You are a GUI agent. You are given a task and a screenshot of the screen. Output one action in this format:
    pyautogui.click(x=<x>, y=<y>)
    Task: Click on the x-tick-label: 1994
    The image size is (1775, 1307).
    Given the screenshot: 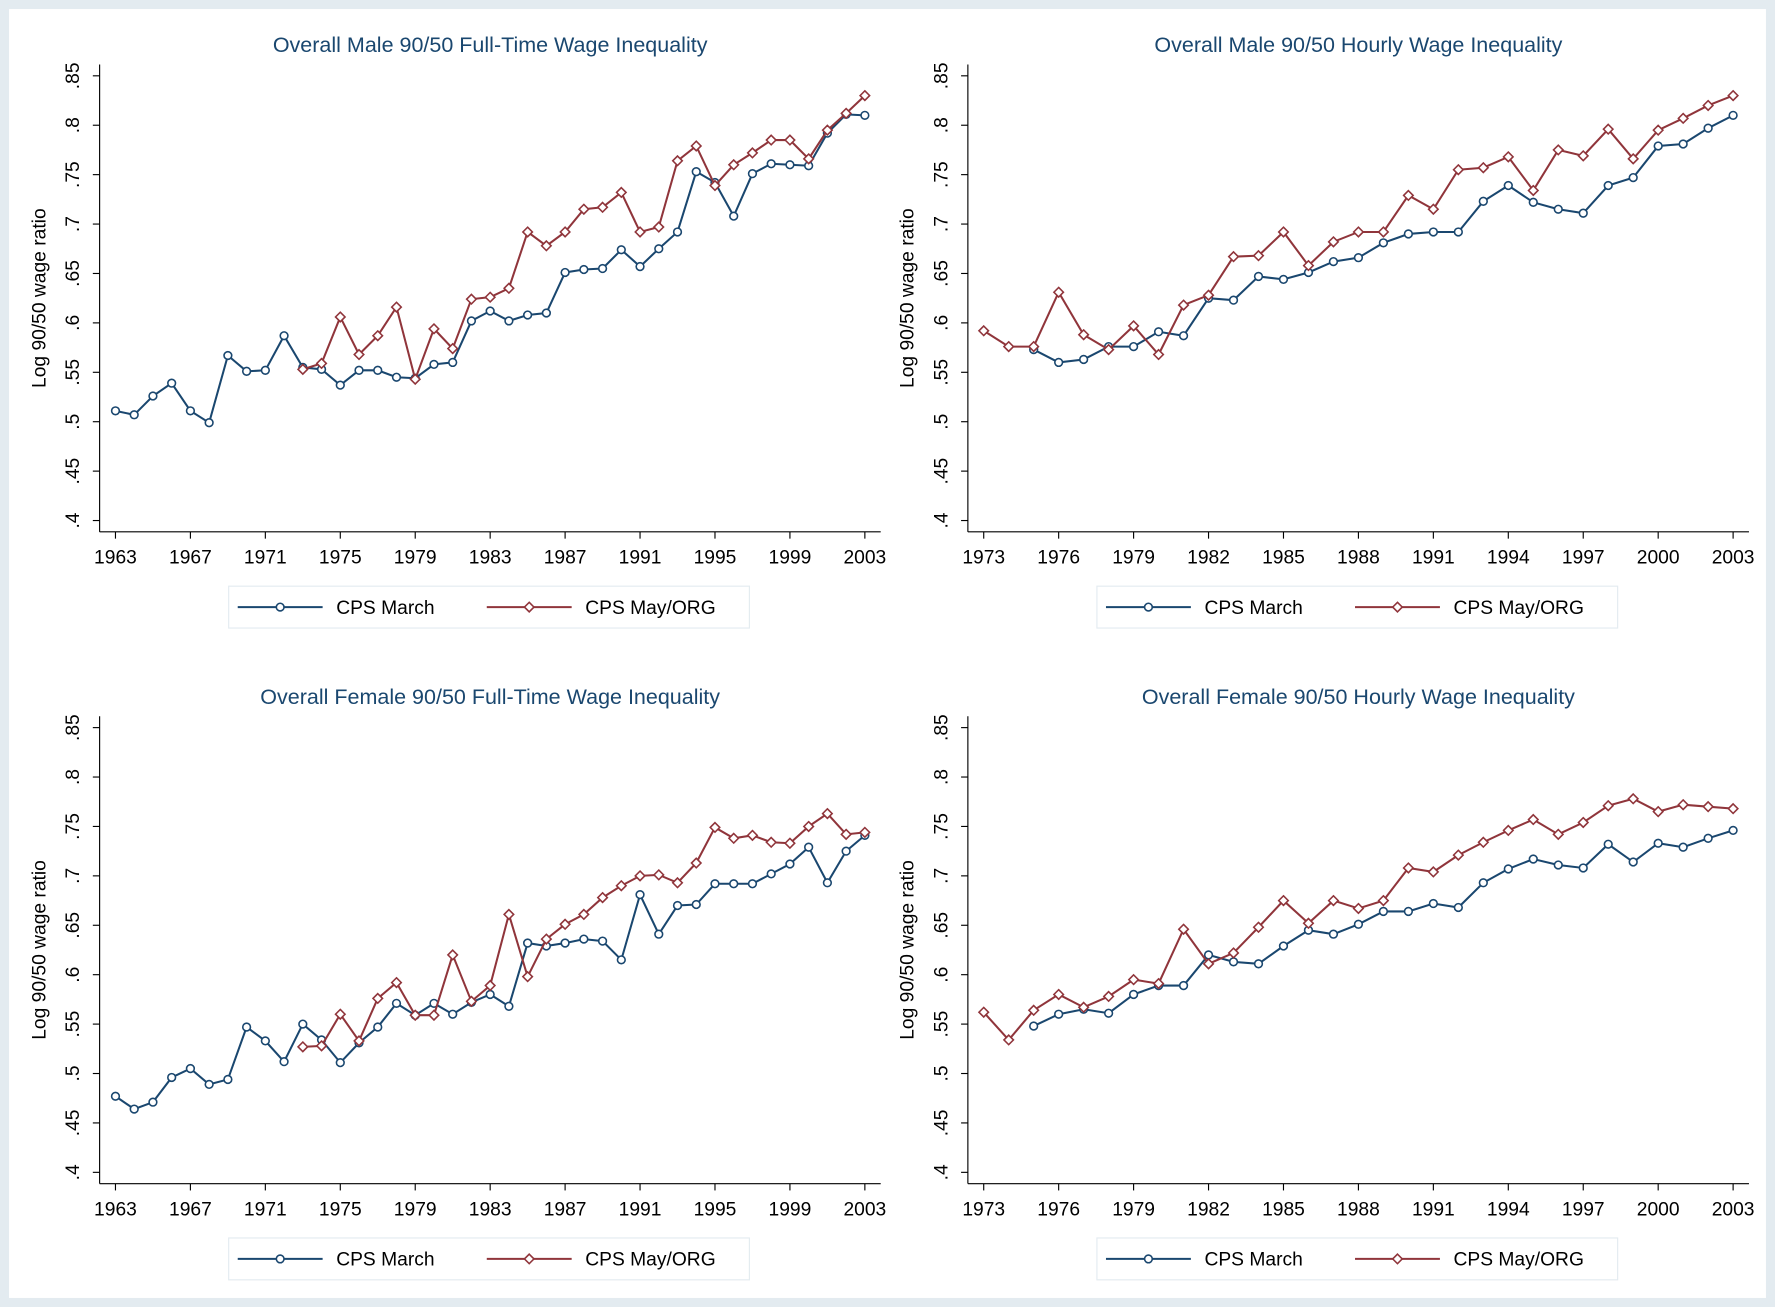 What is the action you would take?
    pyautogui.click(x=1508, y=1209)
    